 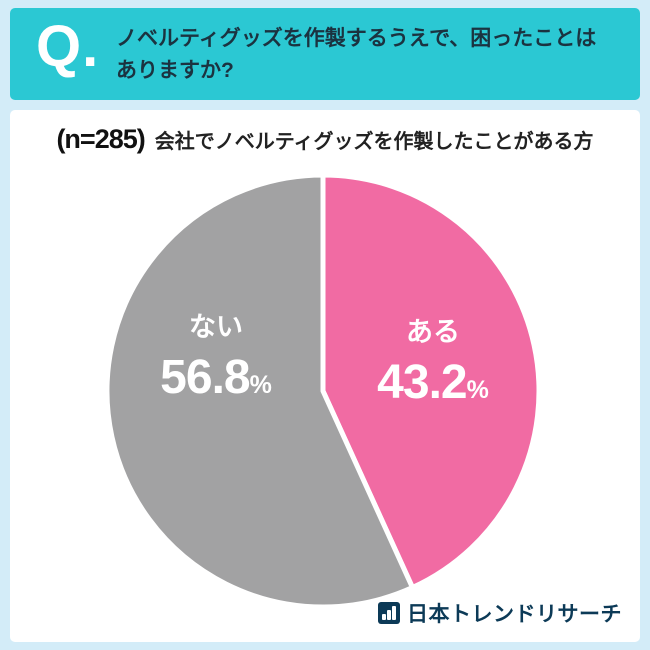 I want to click on sample-size: (n=285), so click(x=100, y=139).